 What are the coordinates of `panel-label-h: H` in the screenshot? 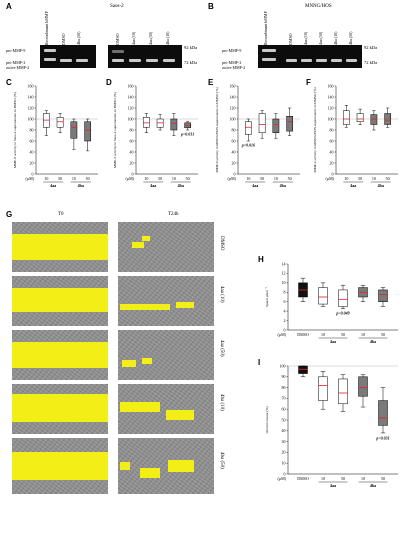 It's located at (261, 259).